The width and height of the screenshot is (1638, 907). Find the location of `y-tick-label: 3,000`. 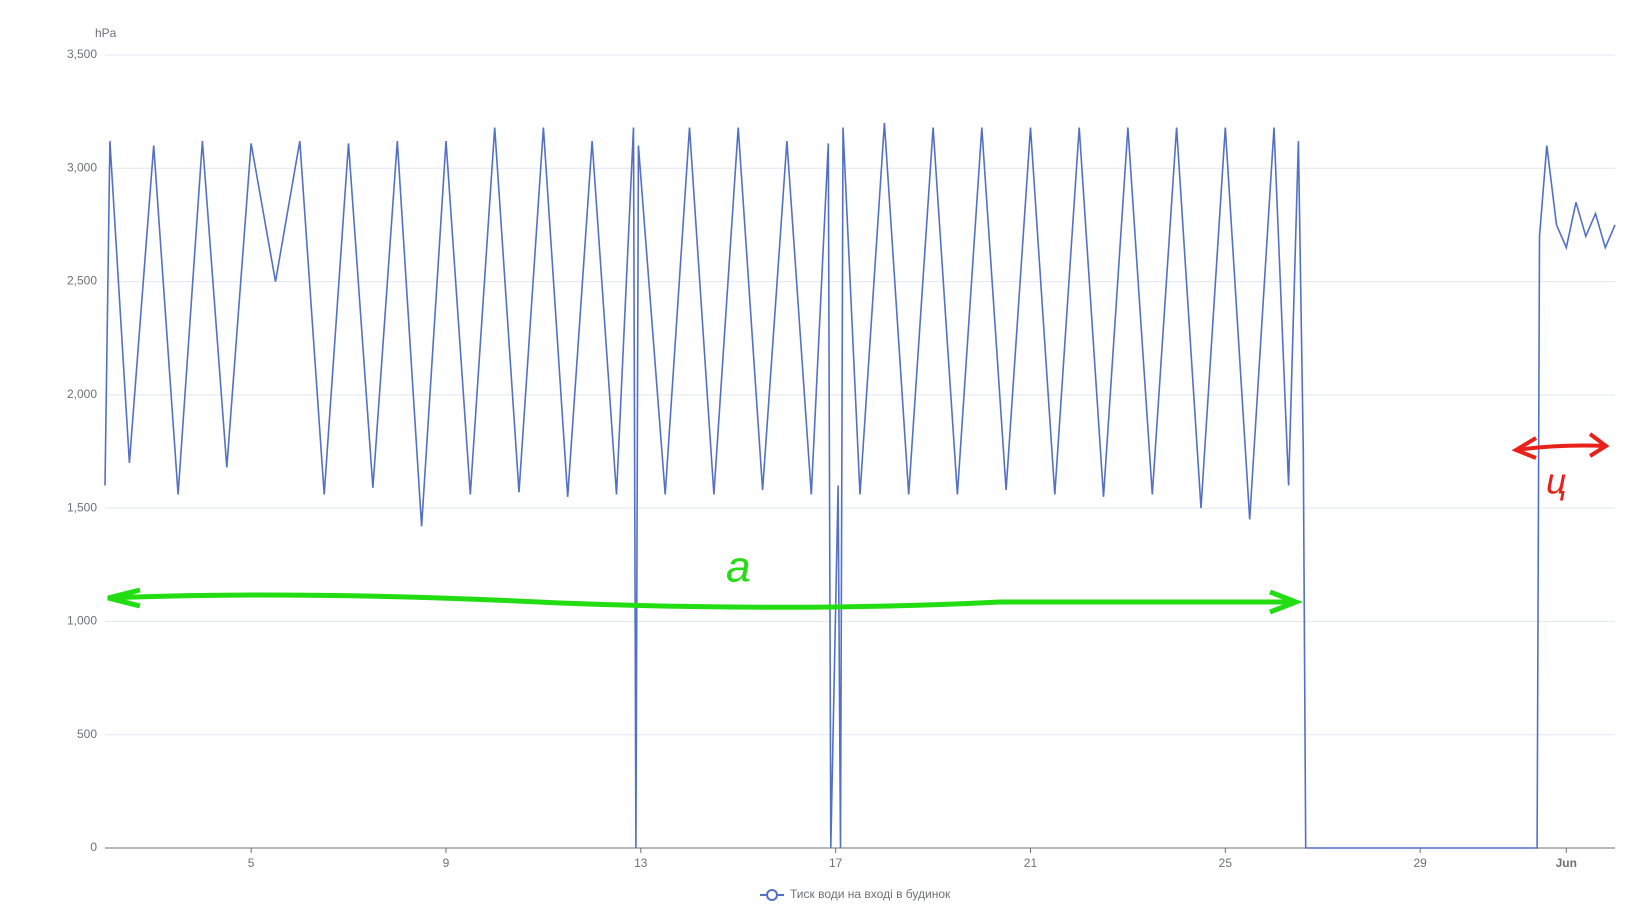

y-tick-label: 3,000 is located at coordinates (82, 167).